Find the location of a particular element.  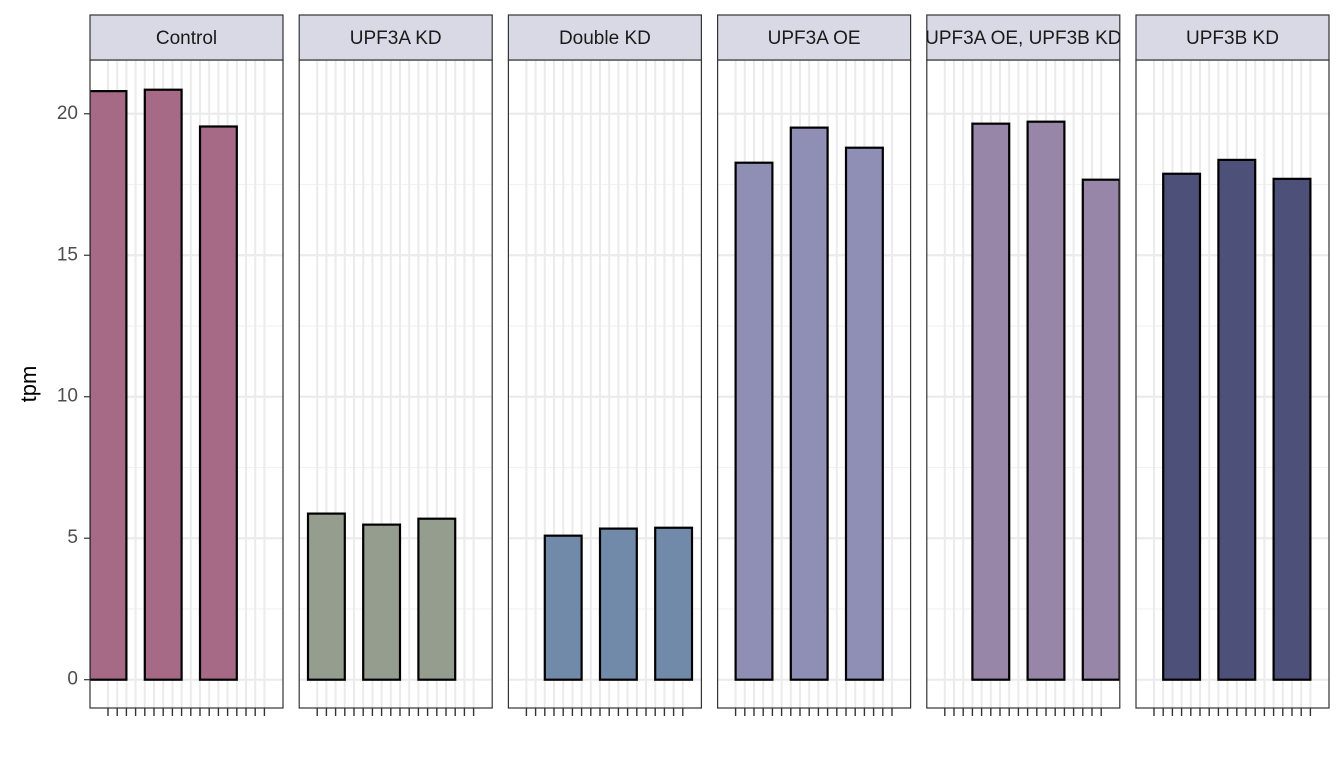

strip-label-group: UPF3B KD is located at coordinates (1232, 38).